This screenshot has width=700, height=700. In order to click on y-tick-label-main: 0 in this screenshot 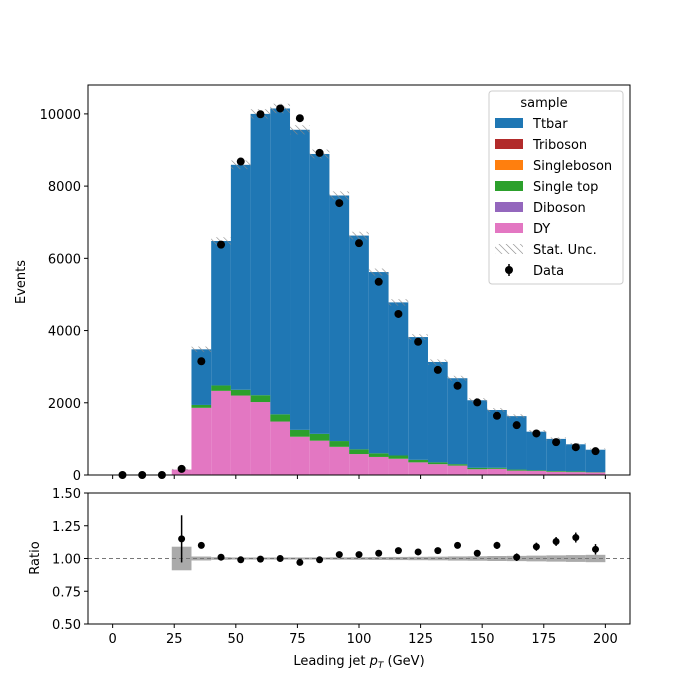, I will do `click(77, 476)`.